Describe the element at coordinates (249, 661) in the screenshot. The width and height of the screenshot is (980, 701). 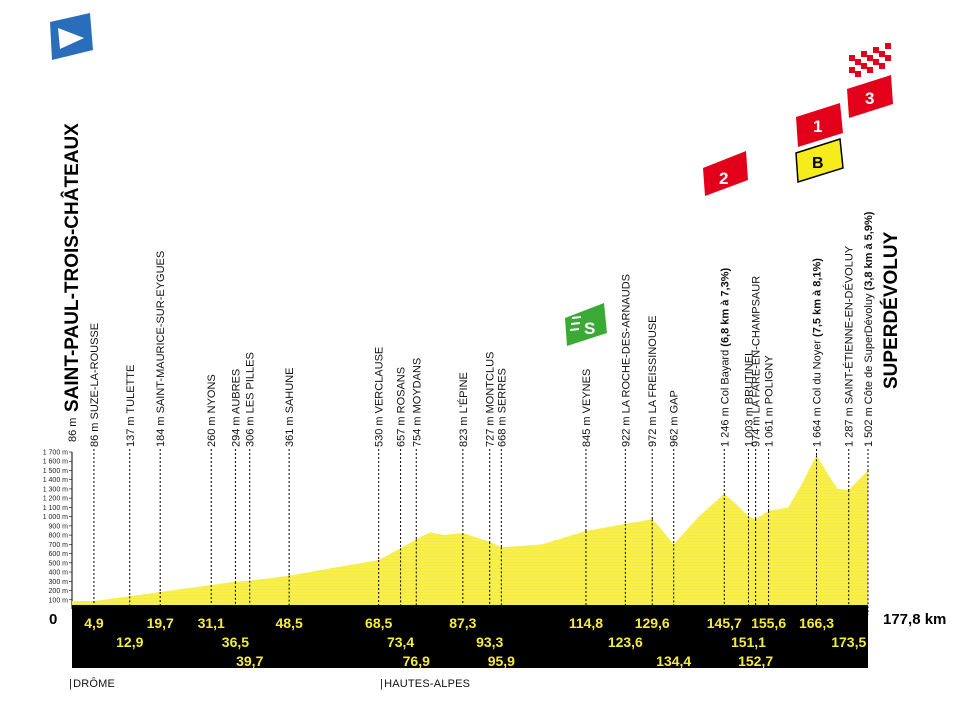
I see `km-label: 39,7` at that location.